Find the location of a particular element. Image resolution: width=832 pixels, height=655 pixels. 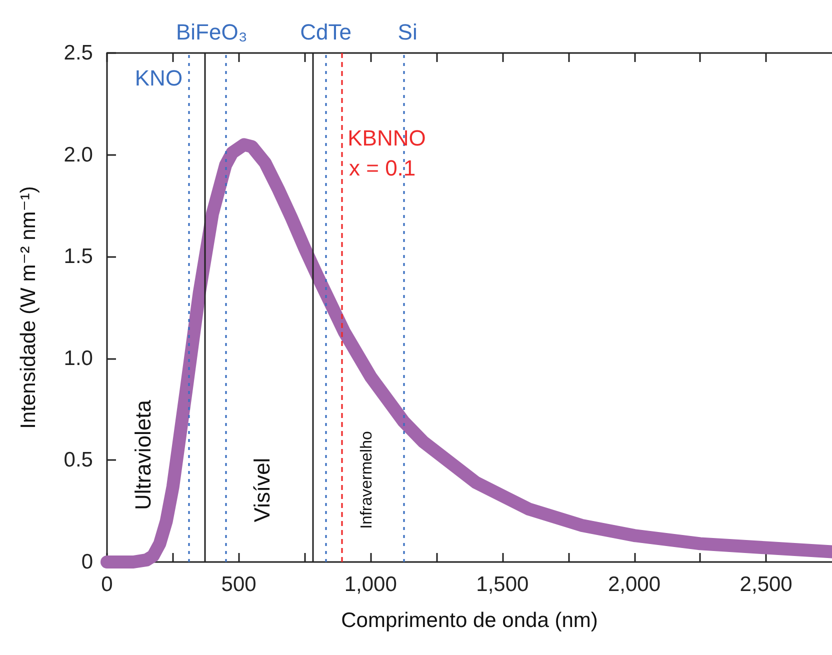

annotation: Infravermelho is located at coordinates (367, 479).